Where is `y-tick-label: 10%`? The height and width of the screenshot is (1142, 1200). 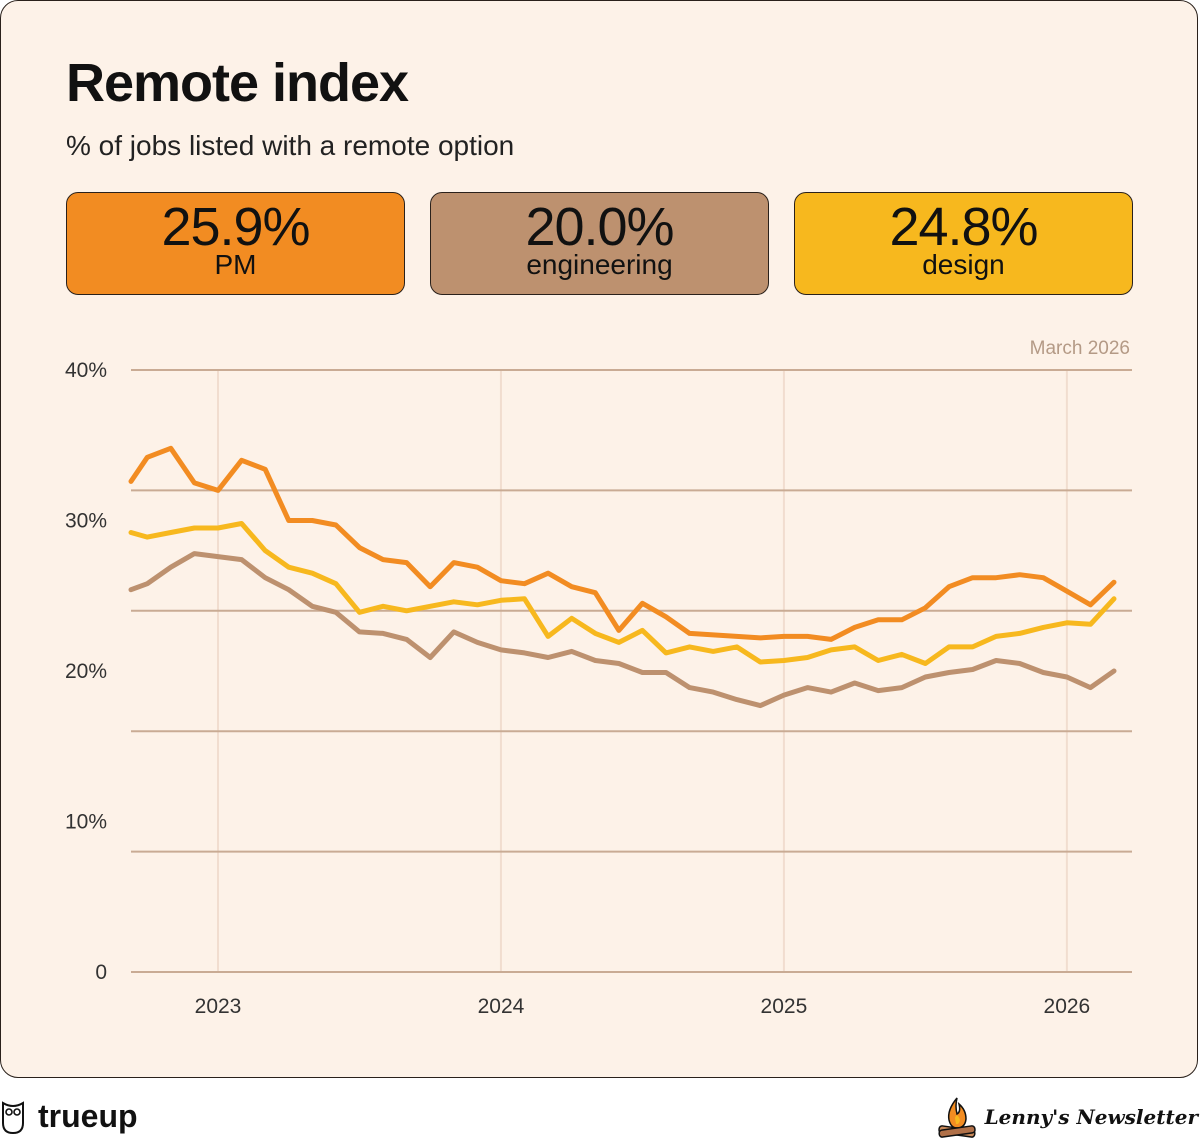
y-tick-label: 10% is located at coordinates (86, 822).